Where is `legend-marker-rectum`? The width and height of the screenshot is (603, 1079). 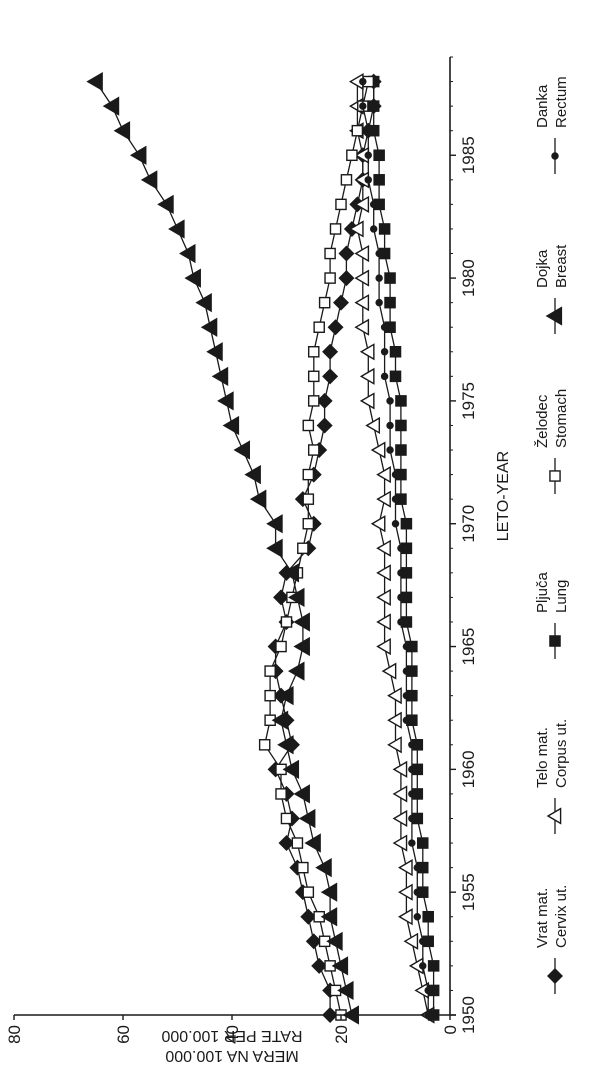
legend-marker-rectum is located at coordinates (555, 156).